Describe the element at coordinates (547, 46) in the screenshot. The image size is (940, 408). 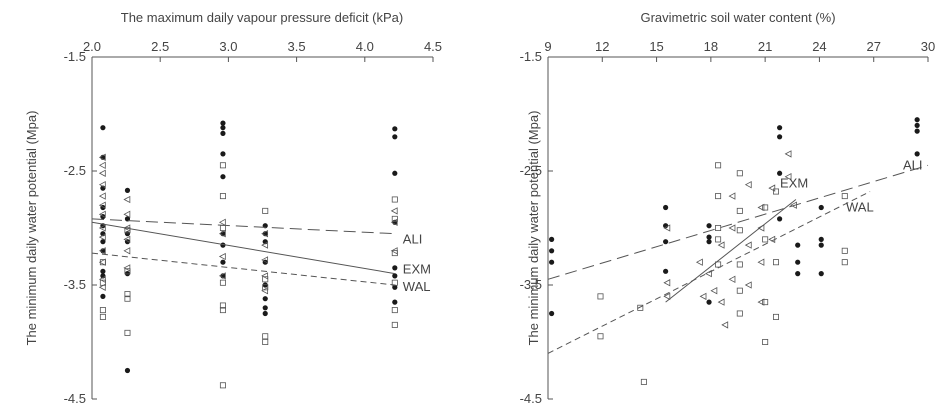
I see `x-tick-label: 9` at that location.